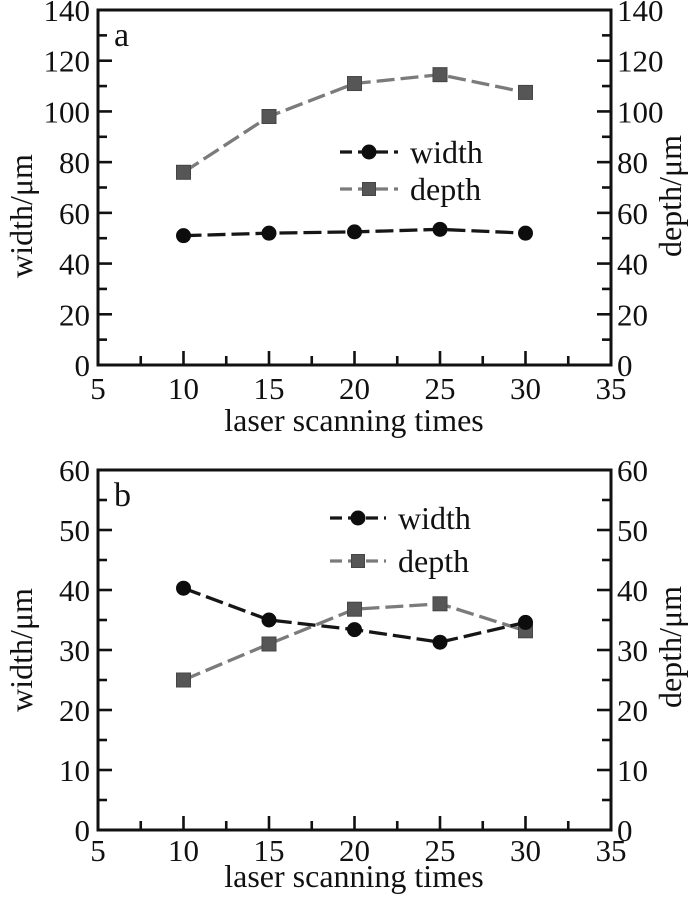 The height and width of the screenshot is (901, 700). I want to click on y-tick-label-right: 10, so click(632, 770).